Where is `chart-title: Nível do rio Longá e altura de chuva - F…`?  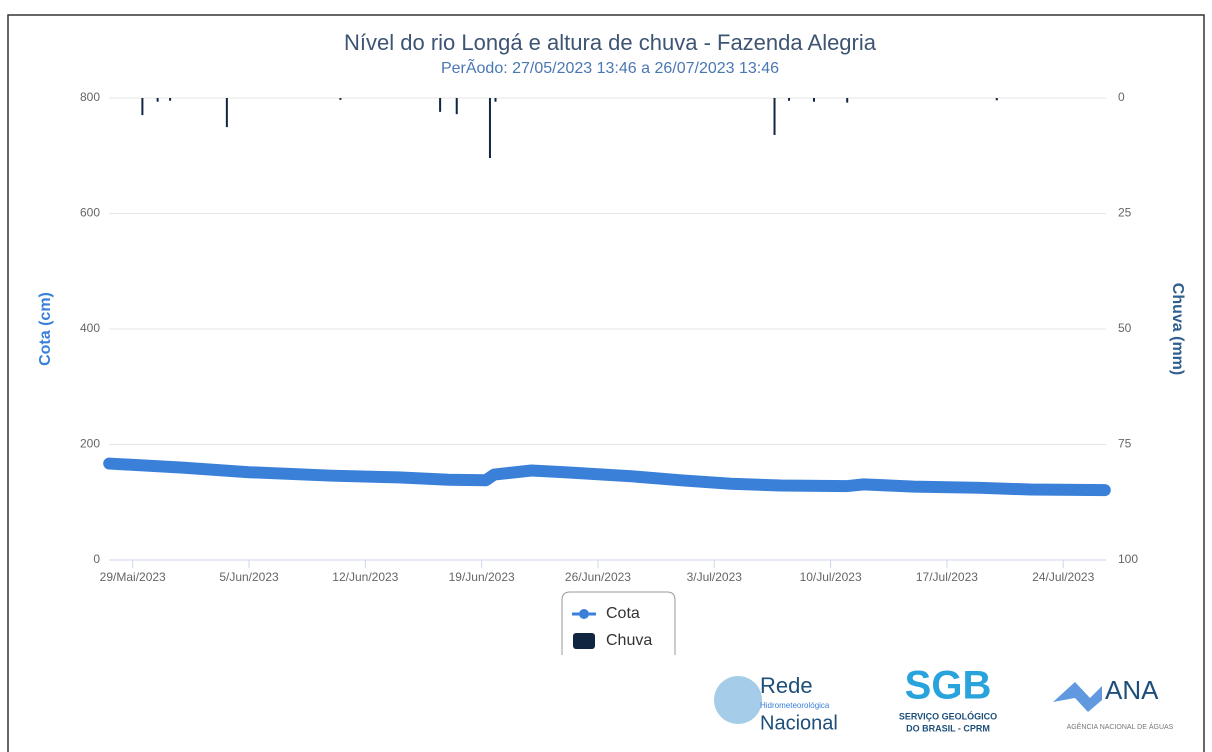 chart-title: Nível do rio Longá e altura de chuva - F… is located at coordinates (610, 42).